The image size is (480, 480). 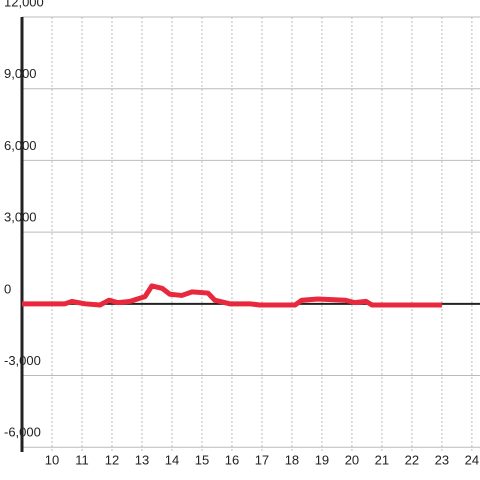 What do you see at coordinates (292, 459) in the screenshot?
I see `x-tick-label: 18` at bounding box center [292, 459].